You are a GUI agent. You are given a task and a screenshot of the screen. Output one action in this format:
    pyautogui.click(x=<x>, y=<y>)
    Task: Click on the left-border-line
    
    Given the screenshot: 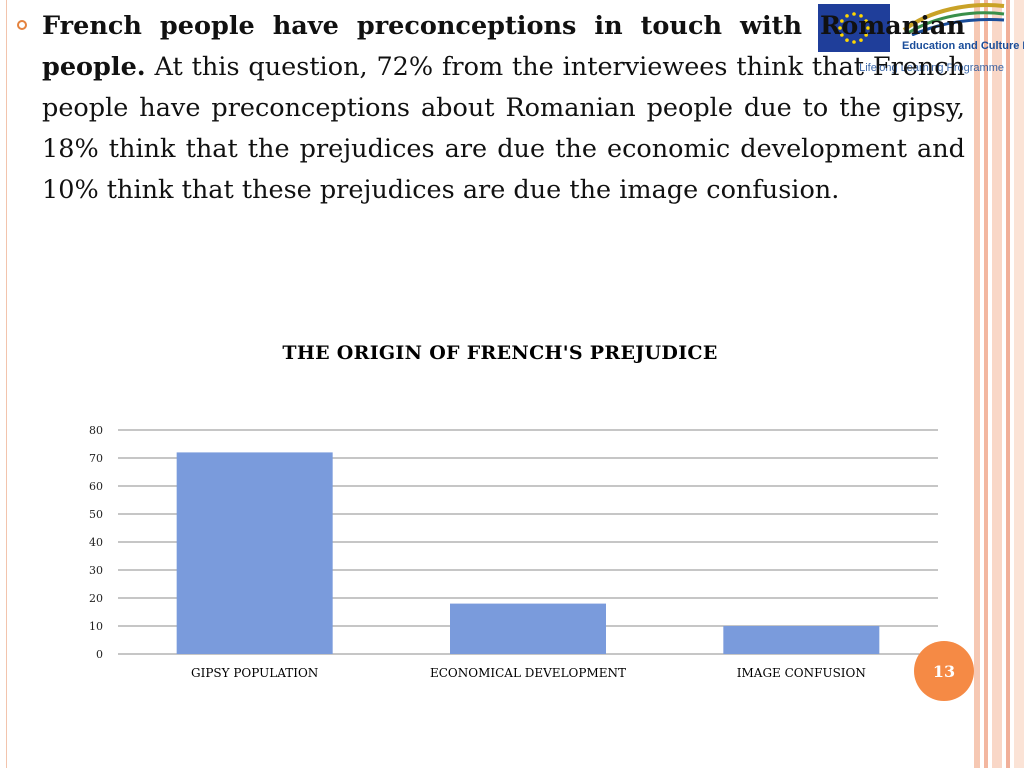 What is the action you would take?
    pyautogui.click(x=6, y=384)
    